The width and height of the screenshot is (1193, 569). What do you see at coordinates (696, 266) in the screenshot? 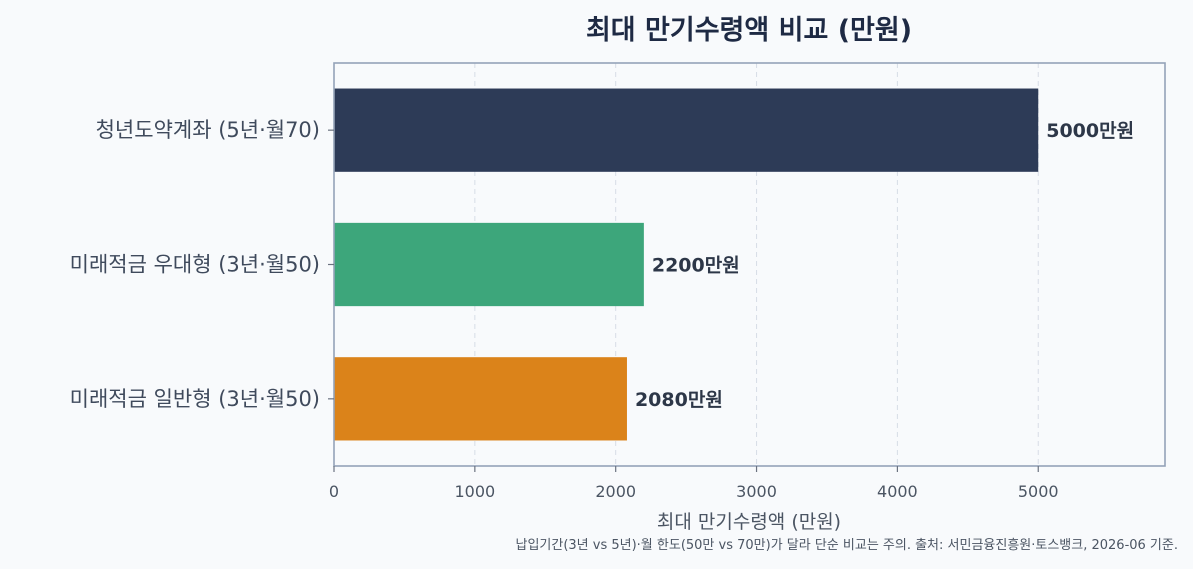
I see `data-label: 2200만원` at bounding box center [696, 266].